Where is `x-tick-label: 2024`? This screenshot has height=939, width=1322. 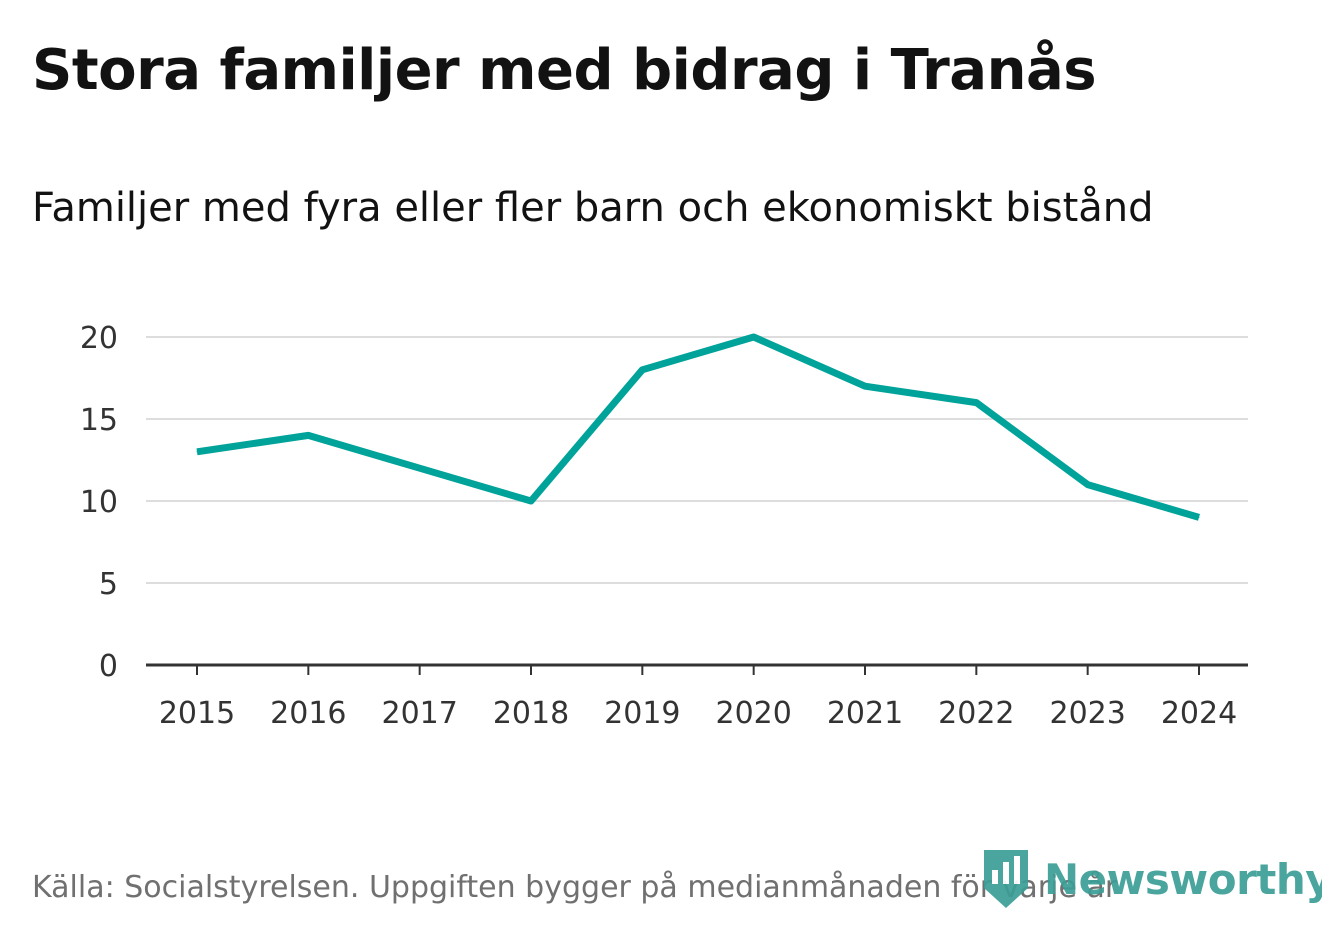 x-tick-label: 2024 is located at coordinates (1199, 713).